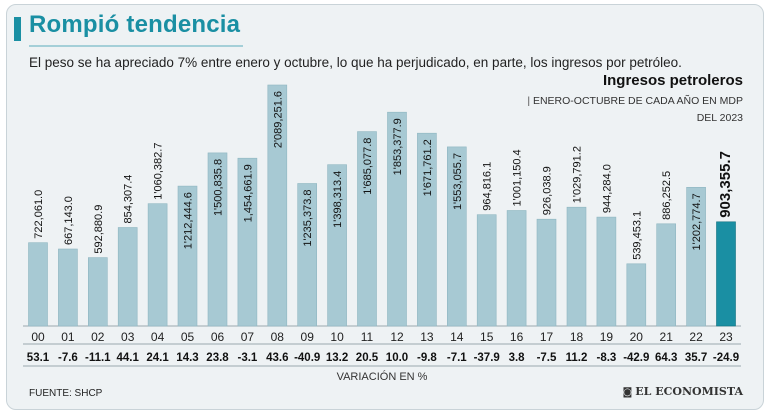  What do you see at coordinates (189, 220) in the screenshot?
I see `value-label-05: 1'212,444.6` at bounding box center [189, 220].